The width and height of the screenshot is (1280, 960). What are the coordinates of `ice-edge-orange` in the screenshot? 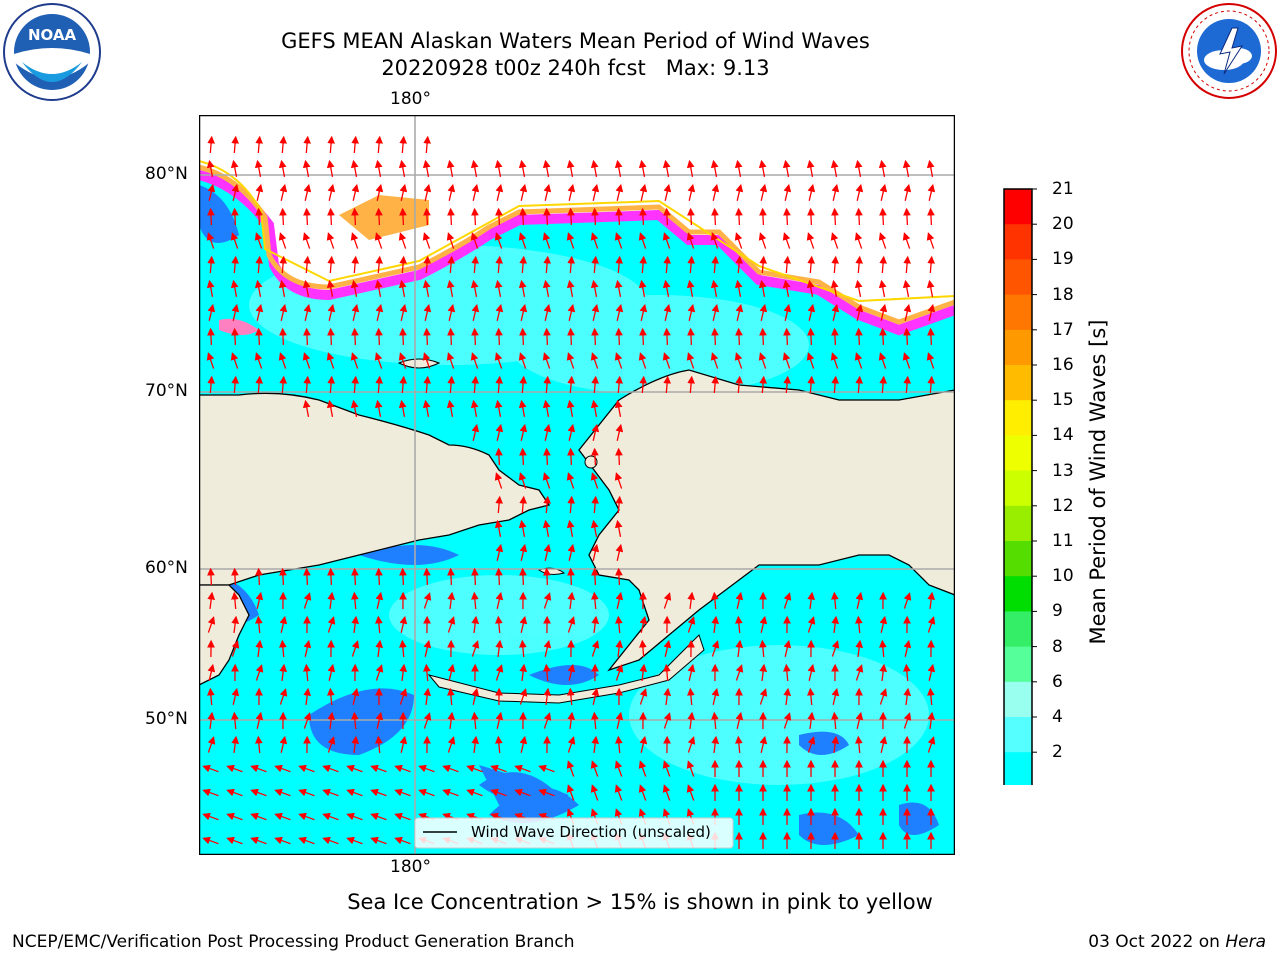 It's located at (577, 244).